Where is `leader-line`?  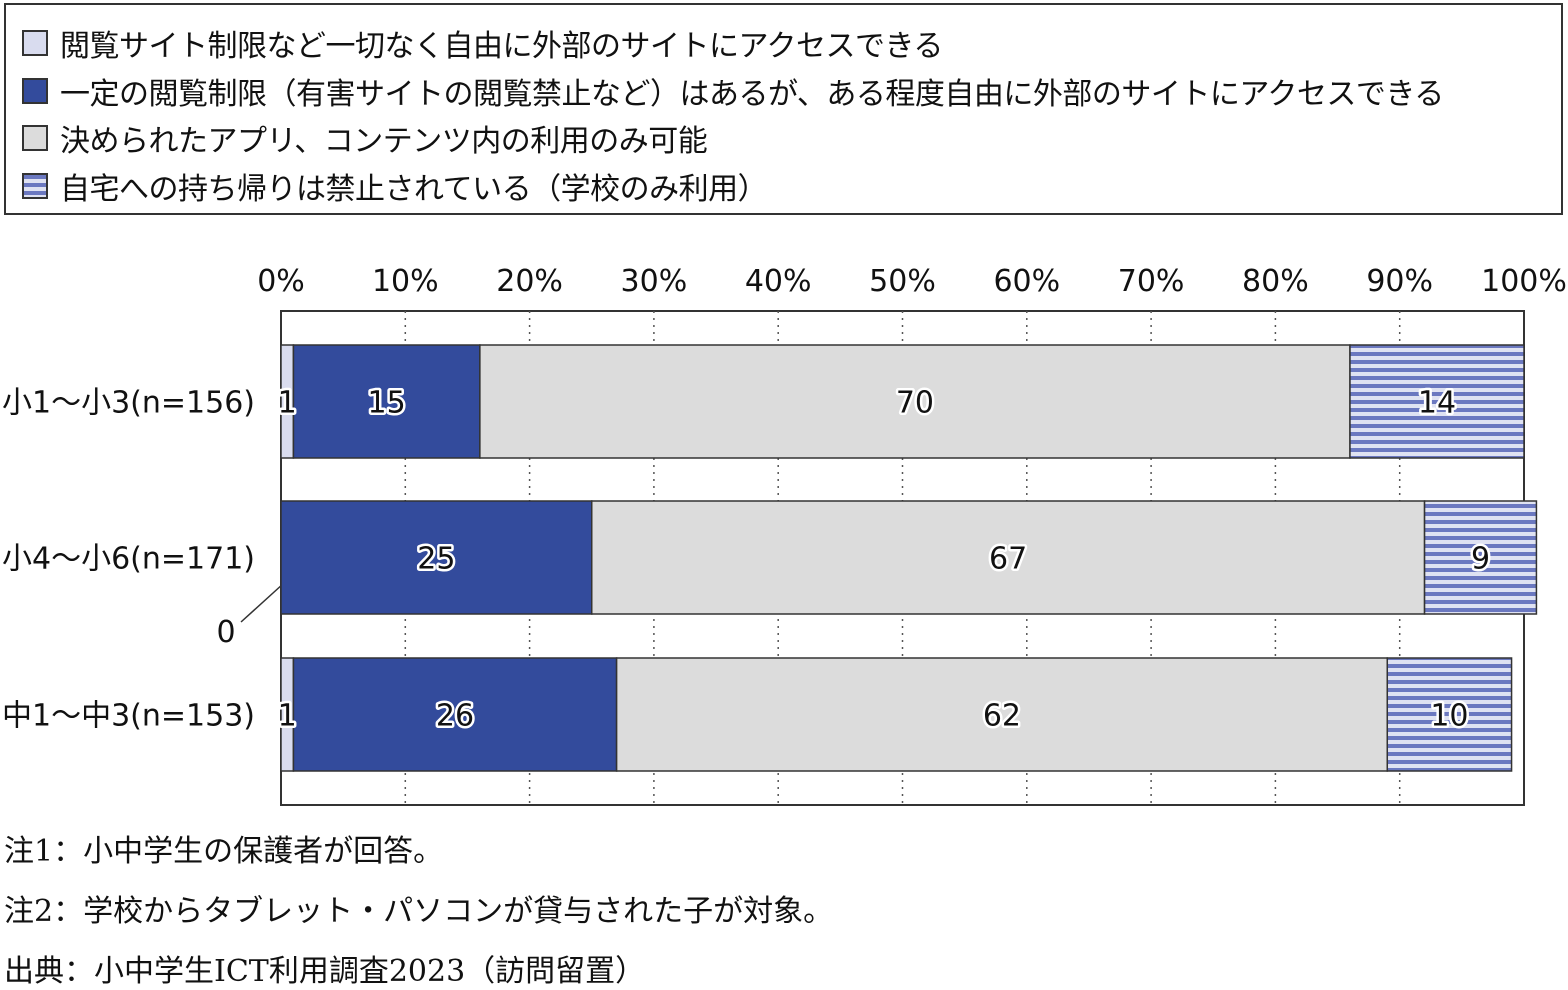
leader-line is located at coordinates (261, 604).